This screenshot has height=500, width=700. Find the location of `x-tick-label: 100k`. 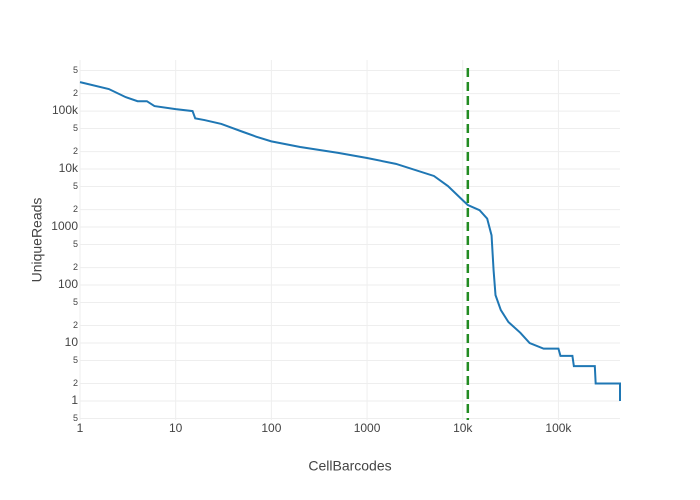

x-tick-label: 100k is located at coordinates (558, 428).